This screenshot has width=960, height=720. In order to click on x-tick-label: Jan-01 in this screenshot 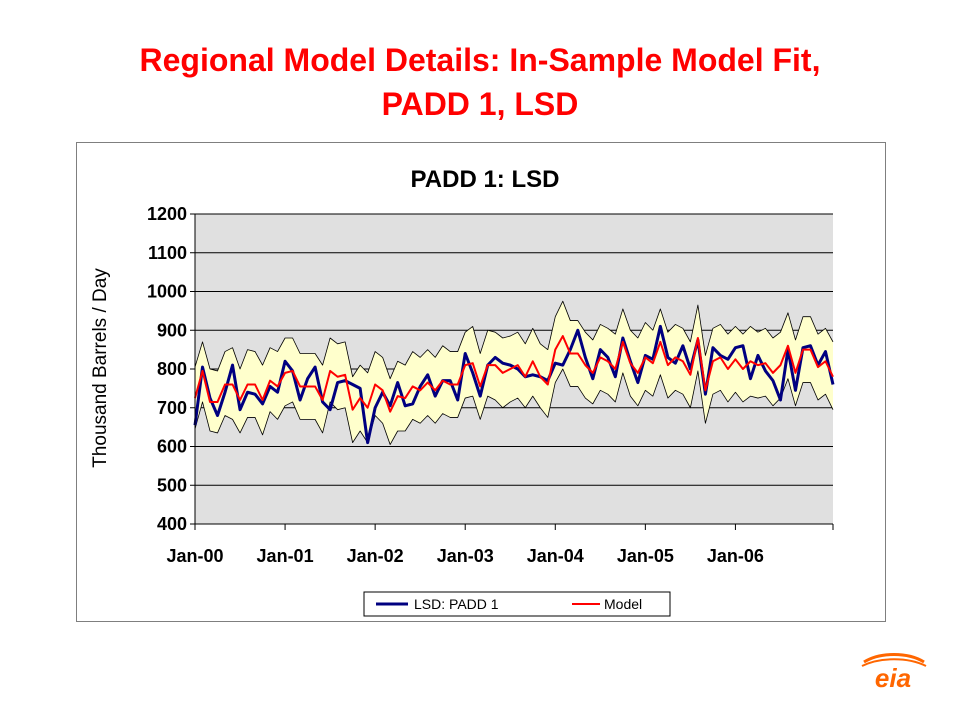, I will do `click(285, 556)`.